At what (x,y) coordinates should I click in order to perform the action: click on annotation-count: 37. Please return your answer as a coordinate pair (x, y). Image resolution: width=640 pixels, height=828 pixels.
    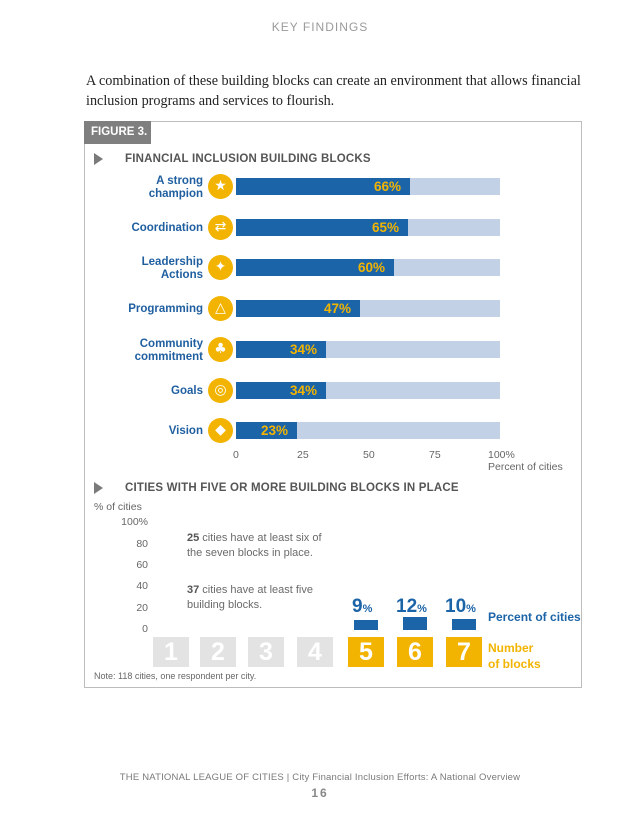
    Looking at the image, I should click on (193, 590).